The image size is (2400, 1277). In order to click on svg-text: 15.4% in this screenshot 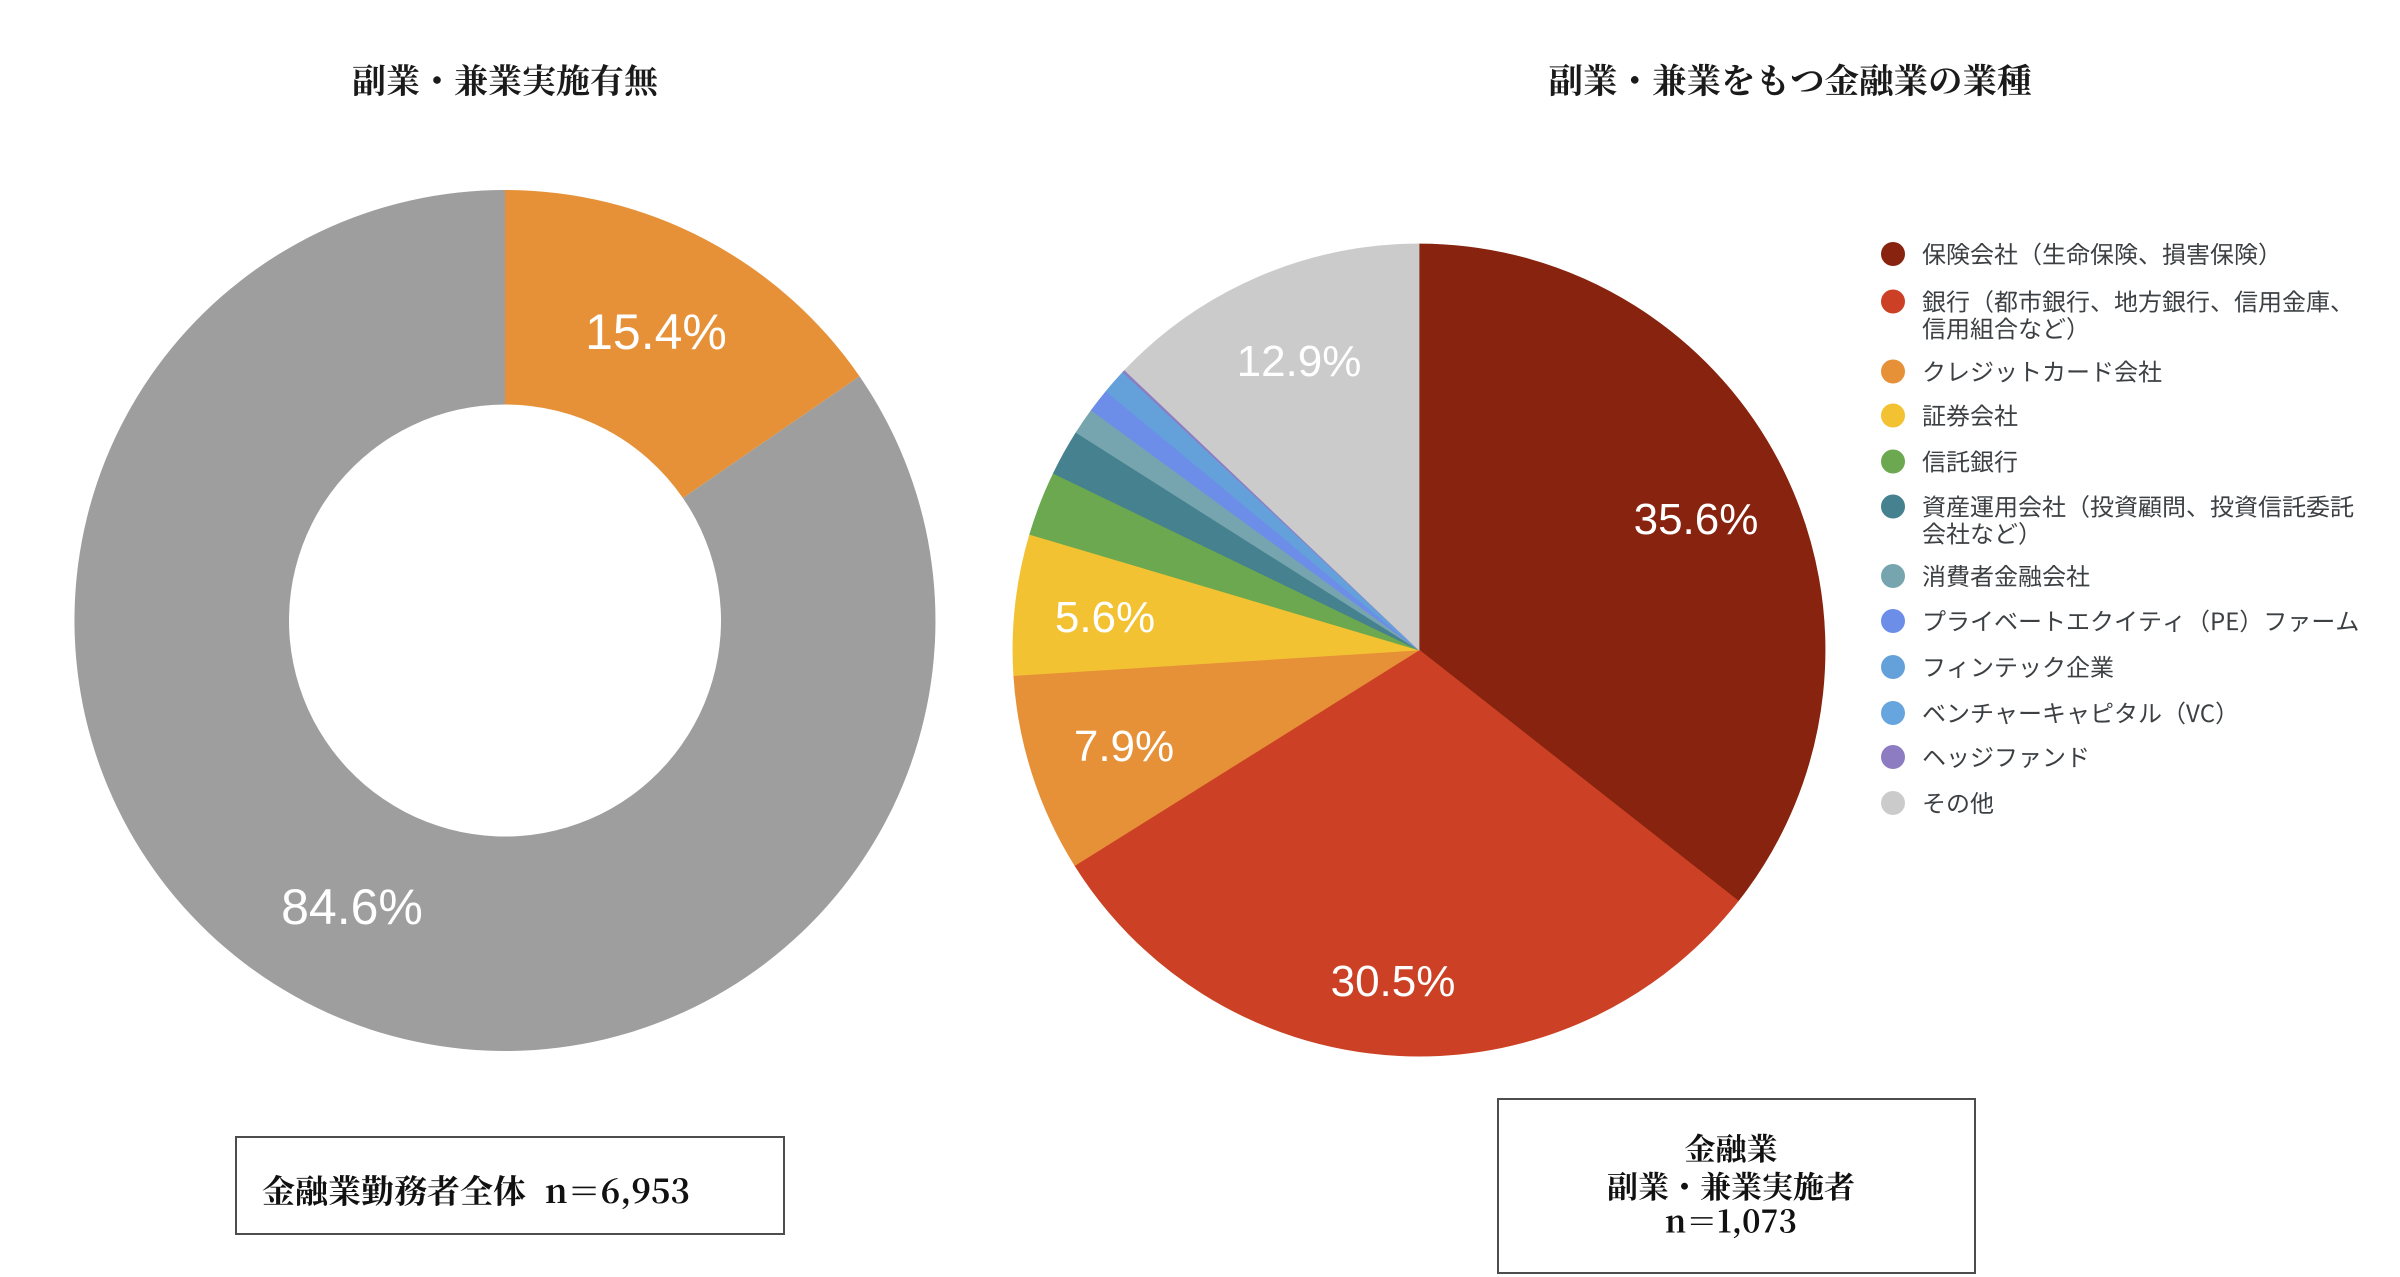, I will do `click(656, 332)`.